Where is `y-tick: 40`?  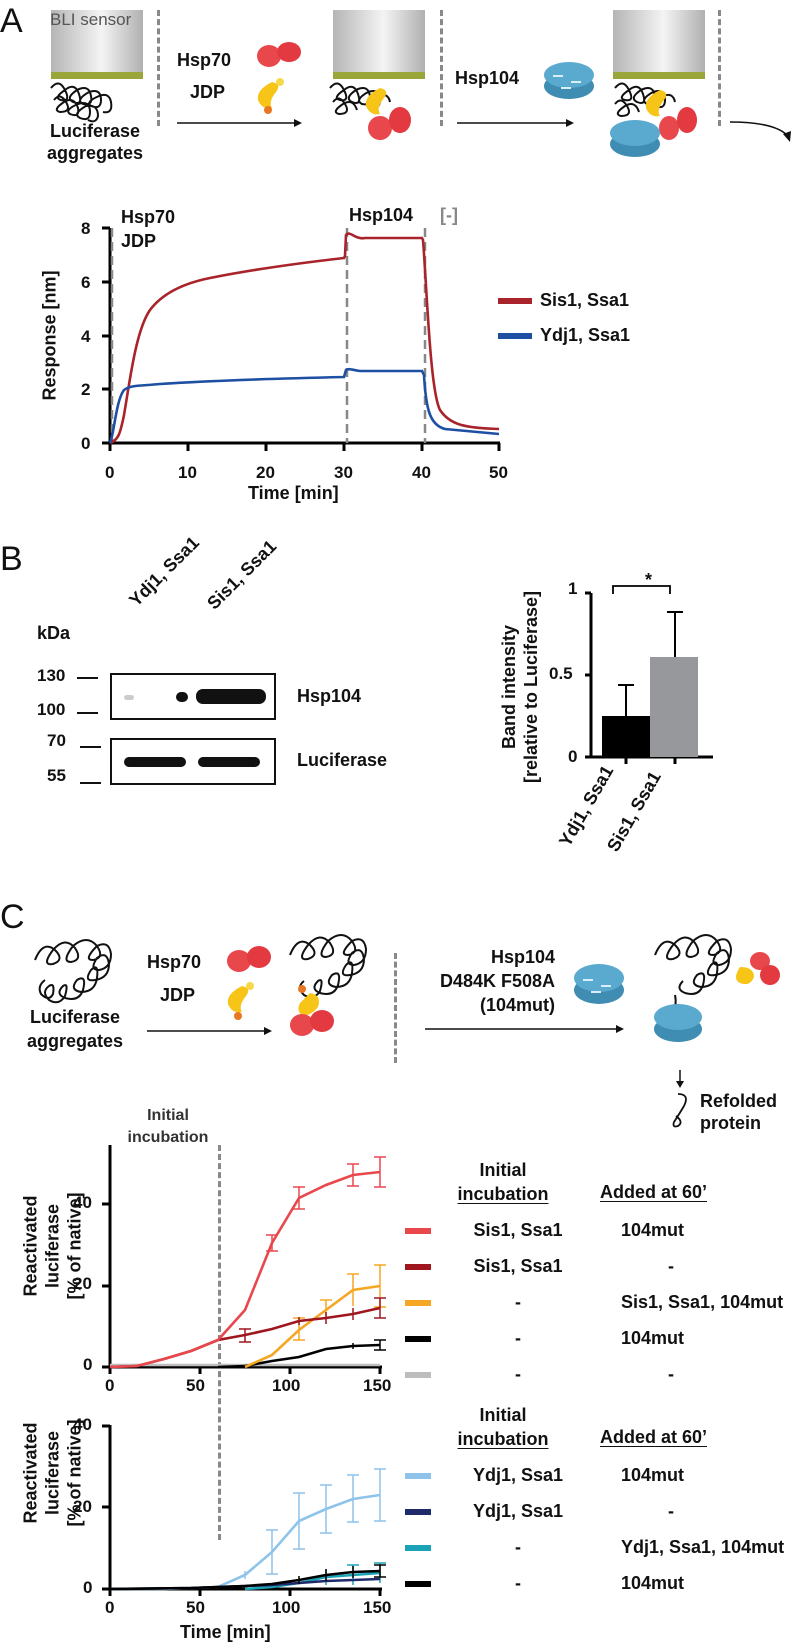 y-tick: 40 is located at coordinates (82, 1424).